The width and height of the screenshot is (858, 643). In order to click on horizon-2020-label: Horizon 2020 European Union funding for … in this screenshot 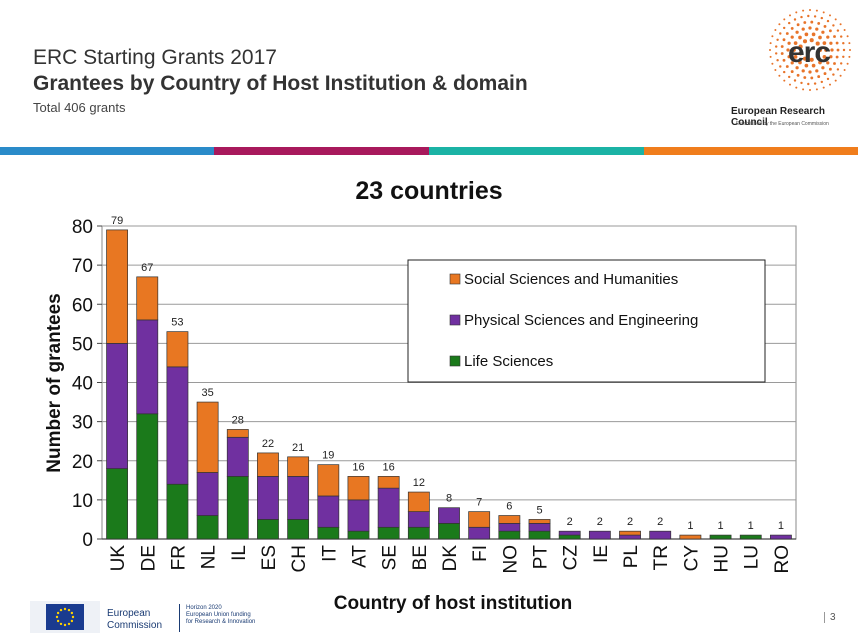, I will do `click(221, 615)`.